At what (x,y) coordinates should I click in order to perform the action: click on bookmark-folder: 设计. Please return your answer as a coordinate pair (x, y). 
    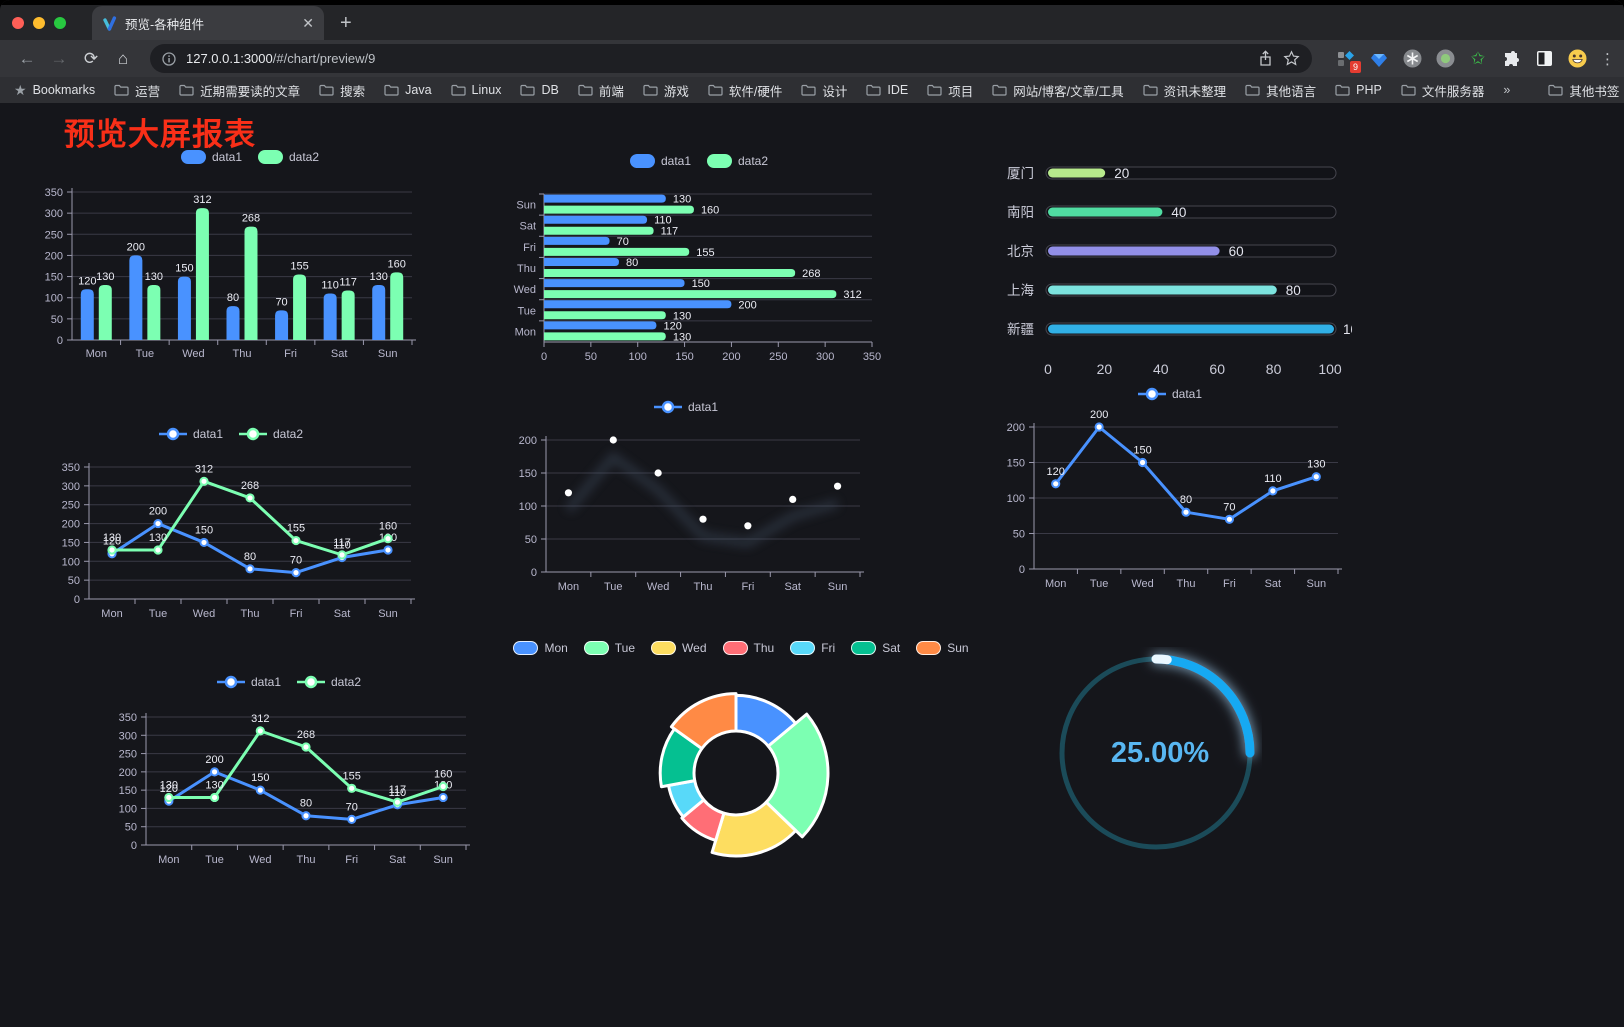
    Looking at the image, I should click on (824, 90).